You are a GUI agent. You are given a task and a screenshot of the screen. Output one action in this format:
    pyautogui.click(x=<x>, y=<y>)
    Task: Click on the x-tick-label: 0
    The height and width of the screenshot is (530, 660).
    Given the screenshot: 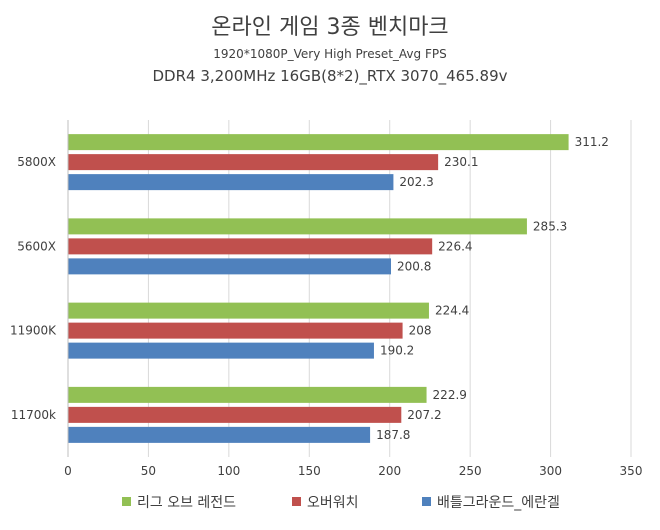 What is the action you would take?
    pyautogui.click(x=68, y=471)
    